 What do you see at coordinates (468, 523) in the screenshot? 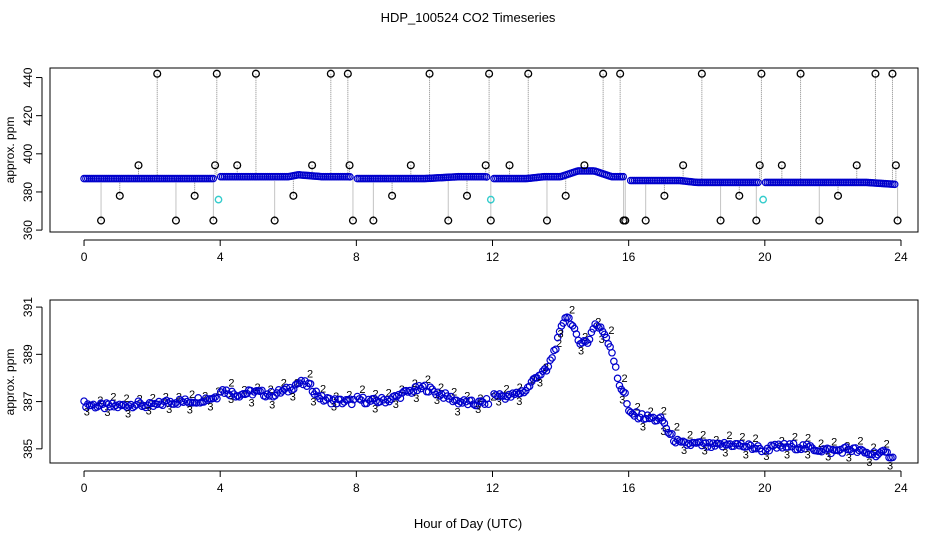
I see `x-axis-label: Hour of Day (UTC)` at bounding box center [468, 523].